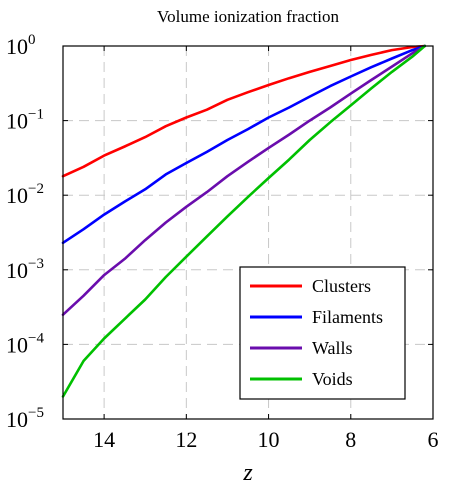 The image size is (451, 498). I want to click on x-tick-label: 14, so click(104, 439).